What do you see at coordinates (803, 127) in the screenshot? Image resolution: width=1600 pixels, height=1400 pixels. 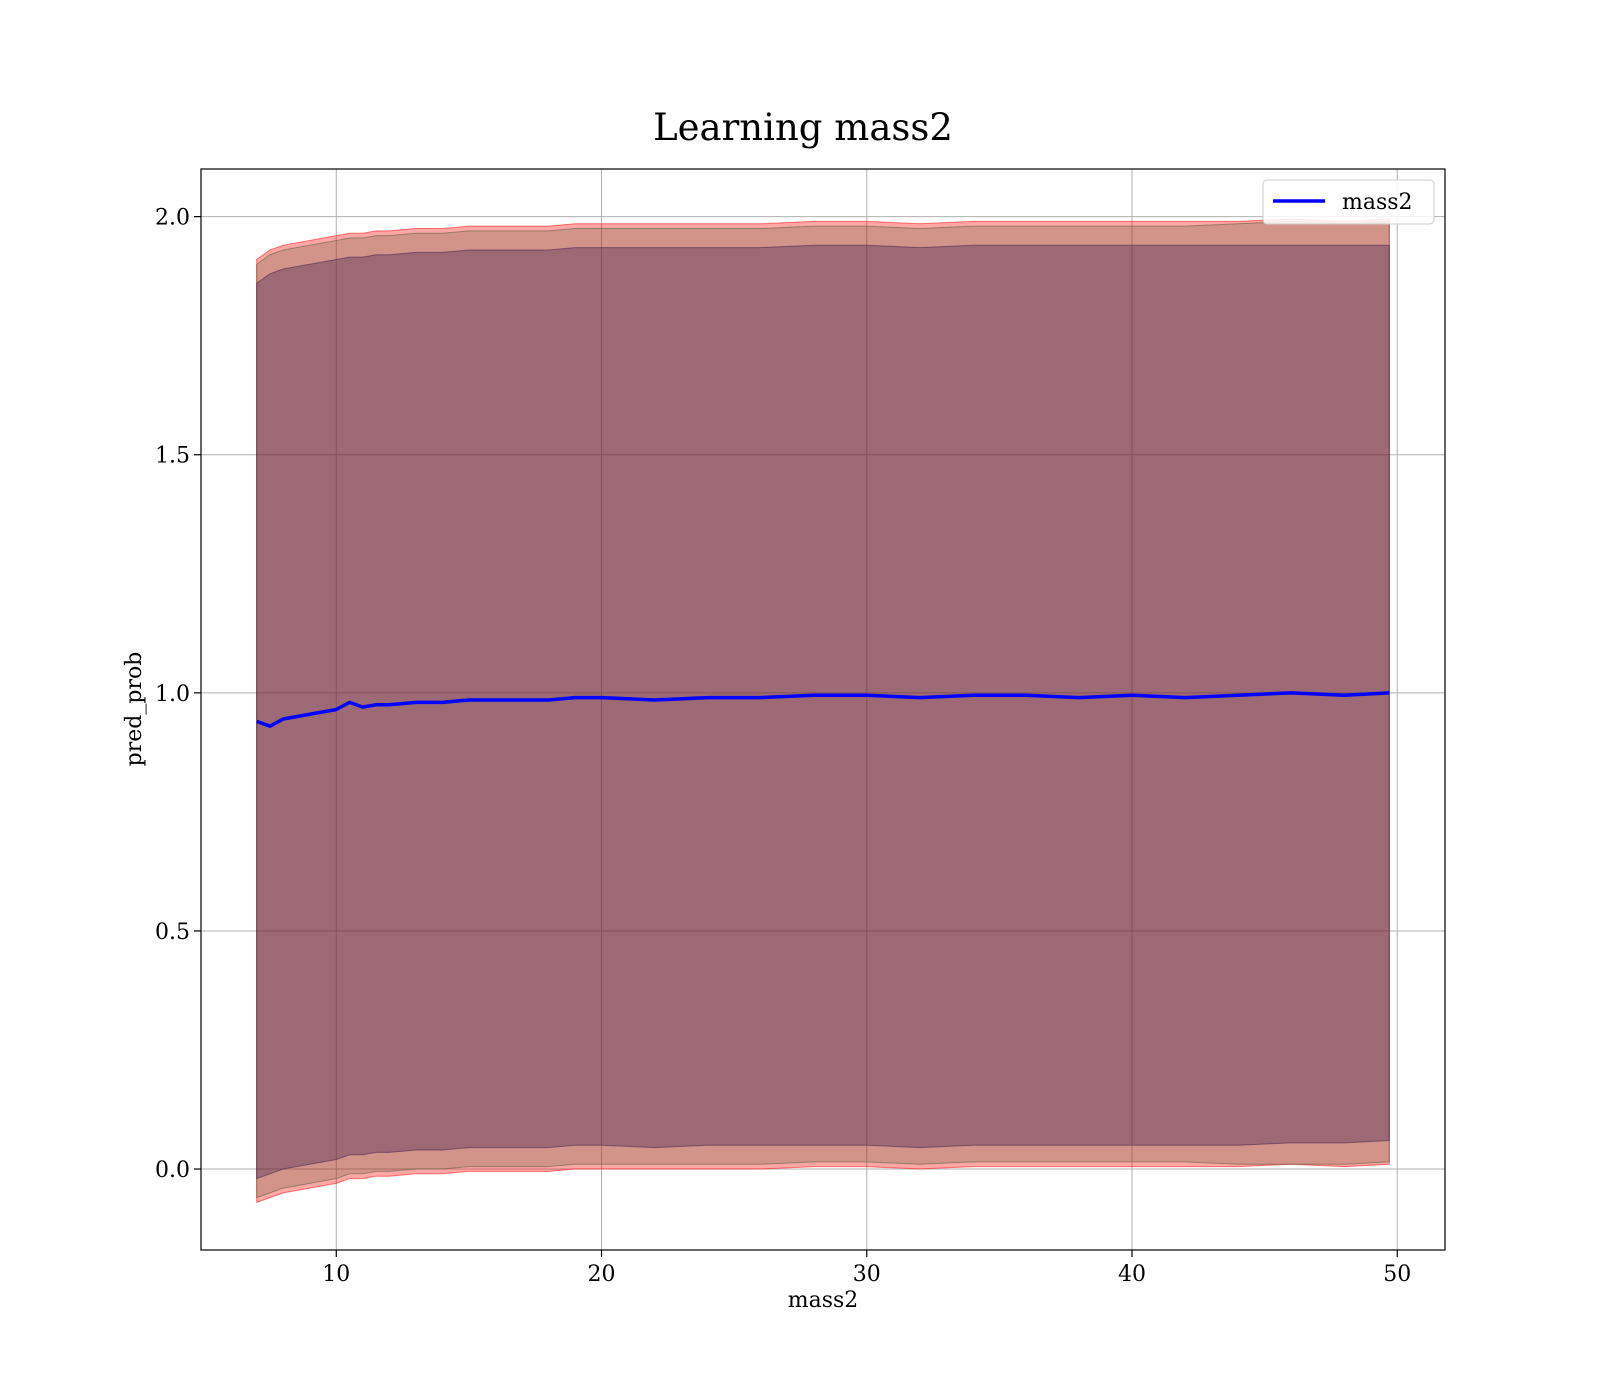 I see `chart-title: Learning mass2` at bounding box center [803, 127].